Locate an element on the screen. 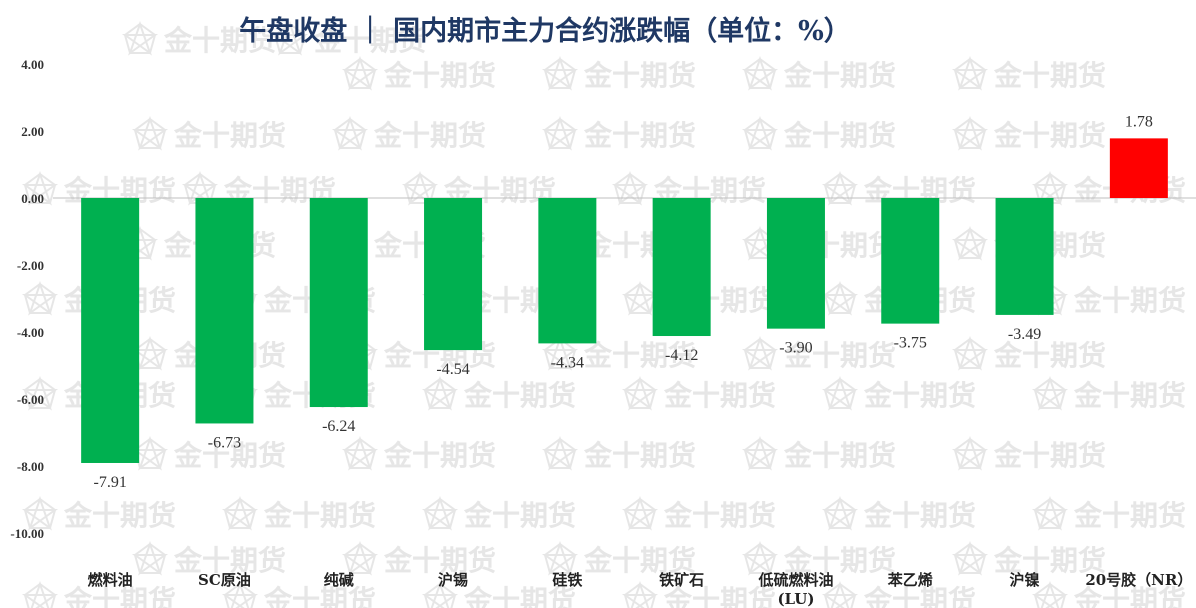 This screenshot has height=608, width=1196. data-label: -4.34 is located at coordinates (567, 362).